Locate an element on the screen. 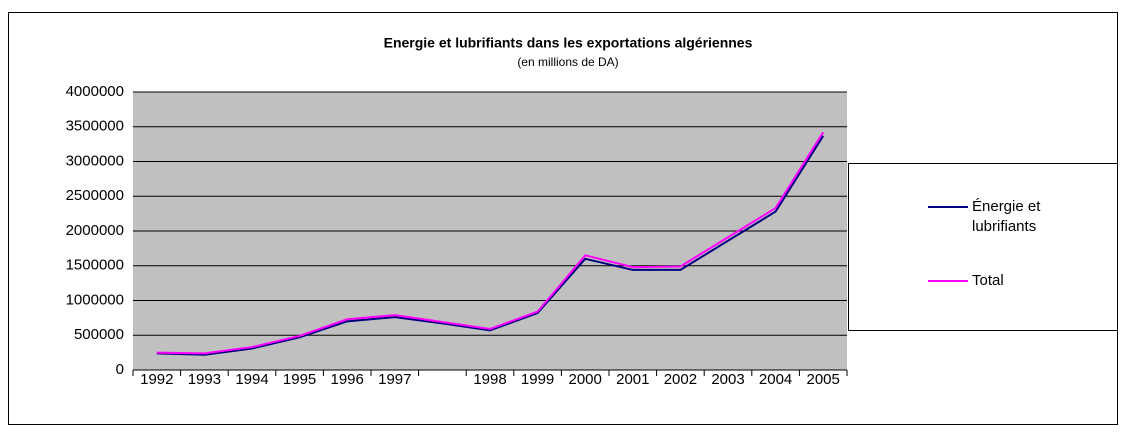  x-tick-label: 2003 is located at coordinates (727, 379).